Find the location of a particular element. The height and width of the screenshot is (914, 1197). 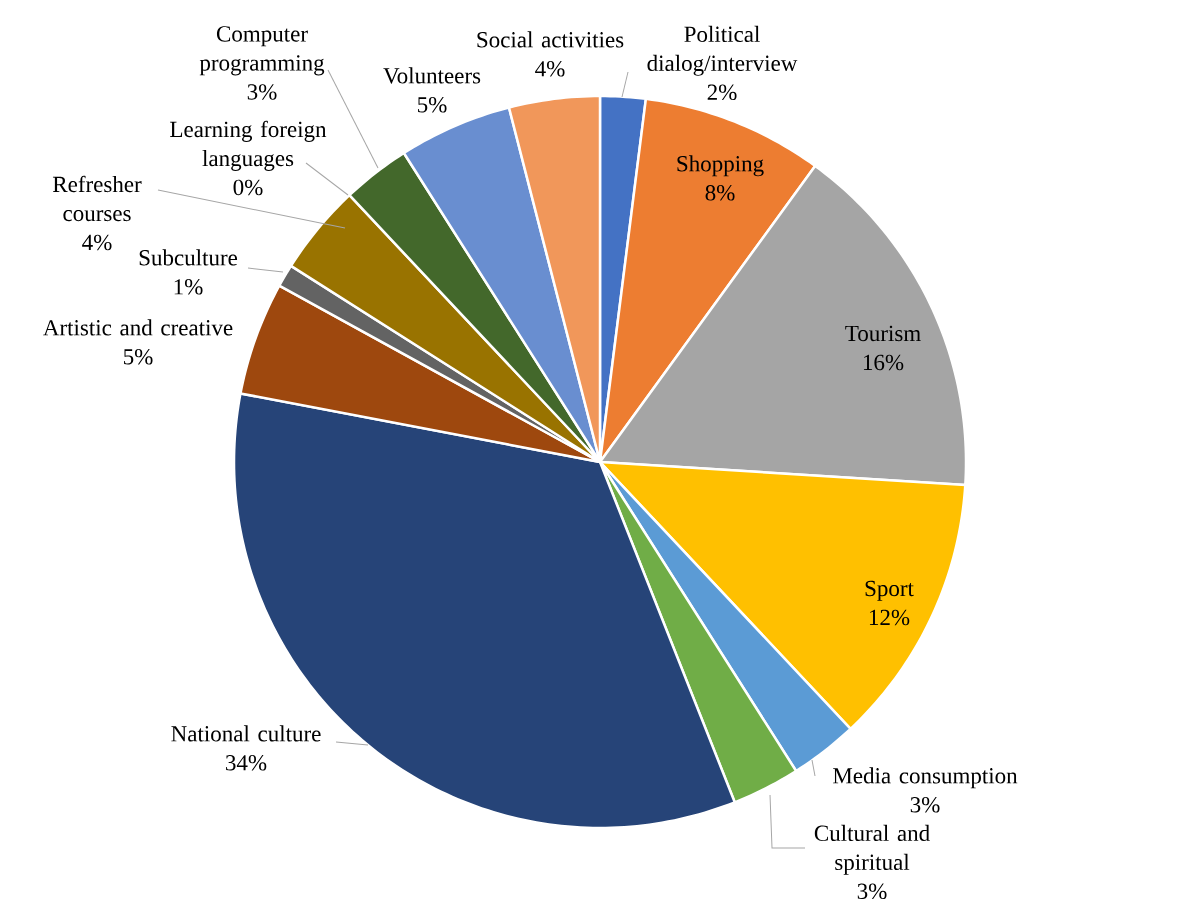

slice-label: Media consumption is located at coordinates (925, 778).